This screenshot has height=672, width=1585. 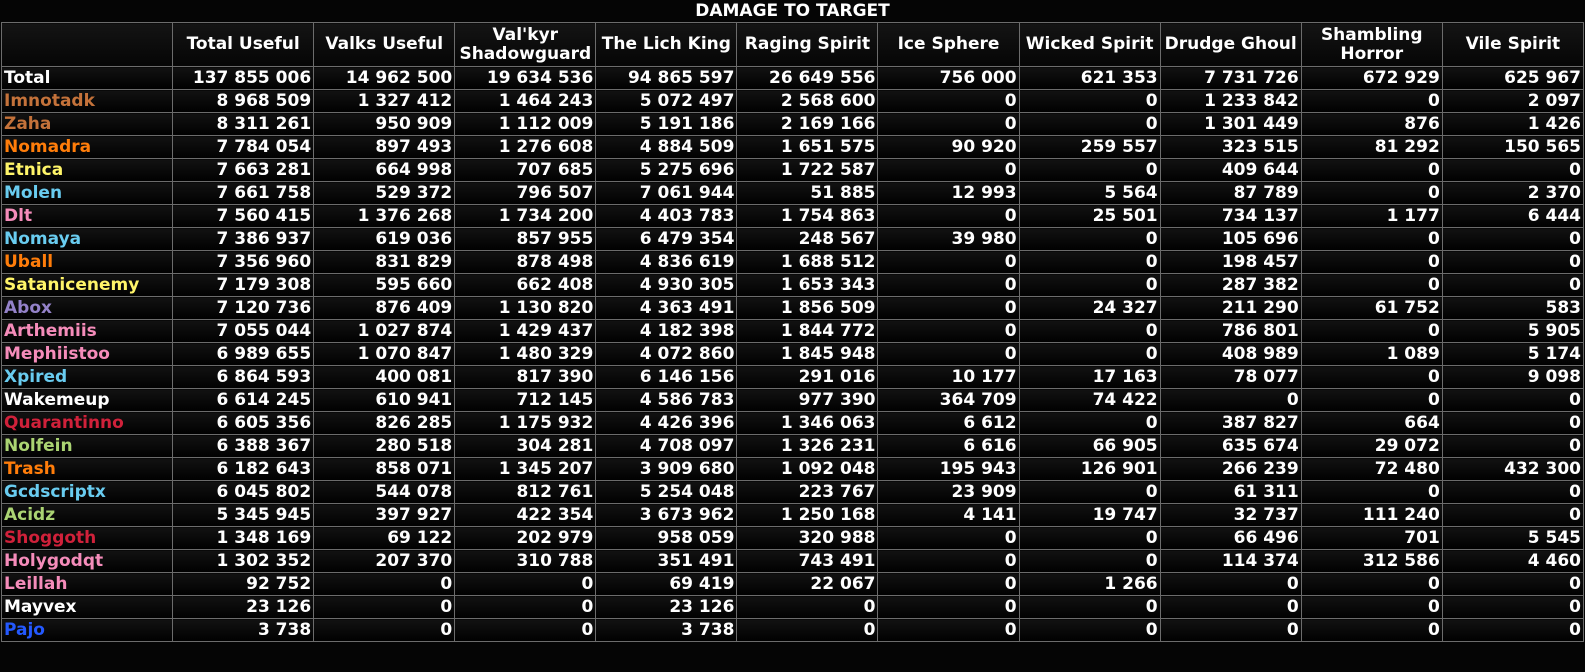 I want to click on table-row: Mayvex 23 126 0 0 23 126 0 0 0 0 0 0, so click(x=792, y=607).